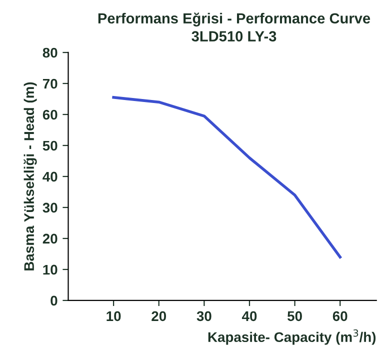  What do you see at coordinates (50, 145) in the screenshot?
I see `y-tick-label: 50` at bounding box center [50, 145].